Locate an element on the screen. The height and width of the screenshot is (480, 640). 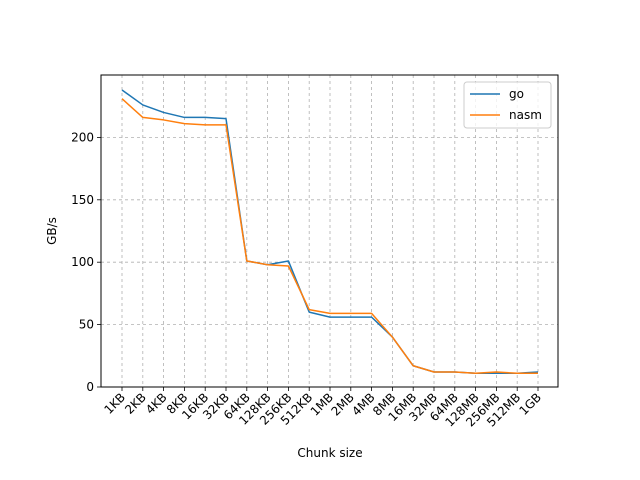
y-tick-label: 200 is located at coordinates (82, 137).